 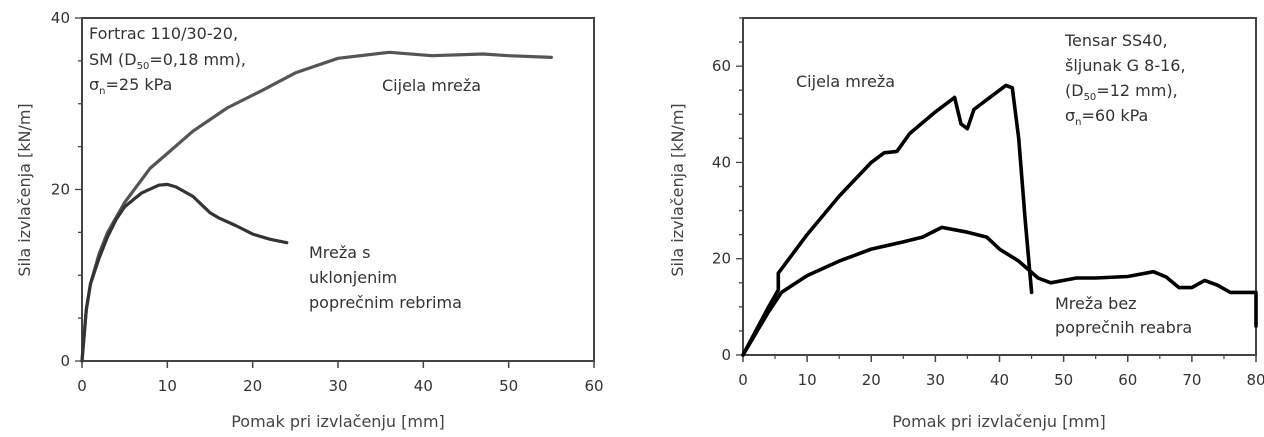 I want to click on x-ticks: 0 10 20 30 40 50 60, so click(x=340, y=378).